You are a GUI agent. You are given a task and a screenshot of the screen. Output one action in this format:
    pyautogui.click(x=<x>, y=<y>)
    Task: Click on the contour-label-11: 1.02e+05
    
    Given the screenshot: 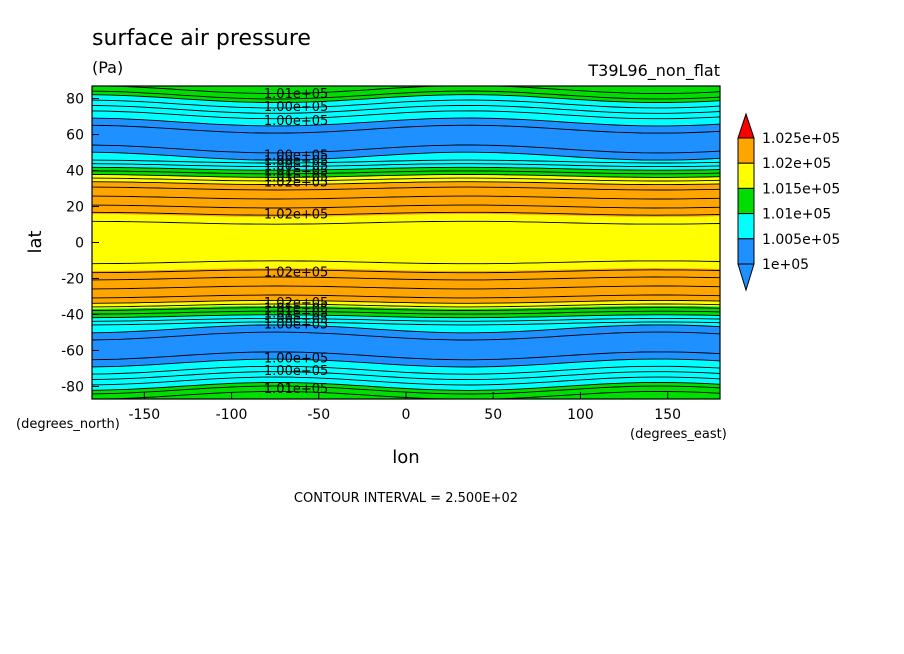 What is the action you would take?
    pyautogui.click(x=296, y=303)
    